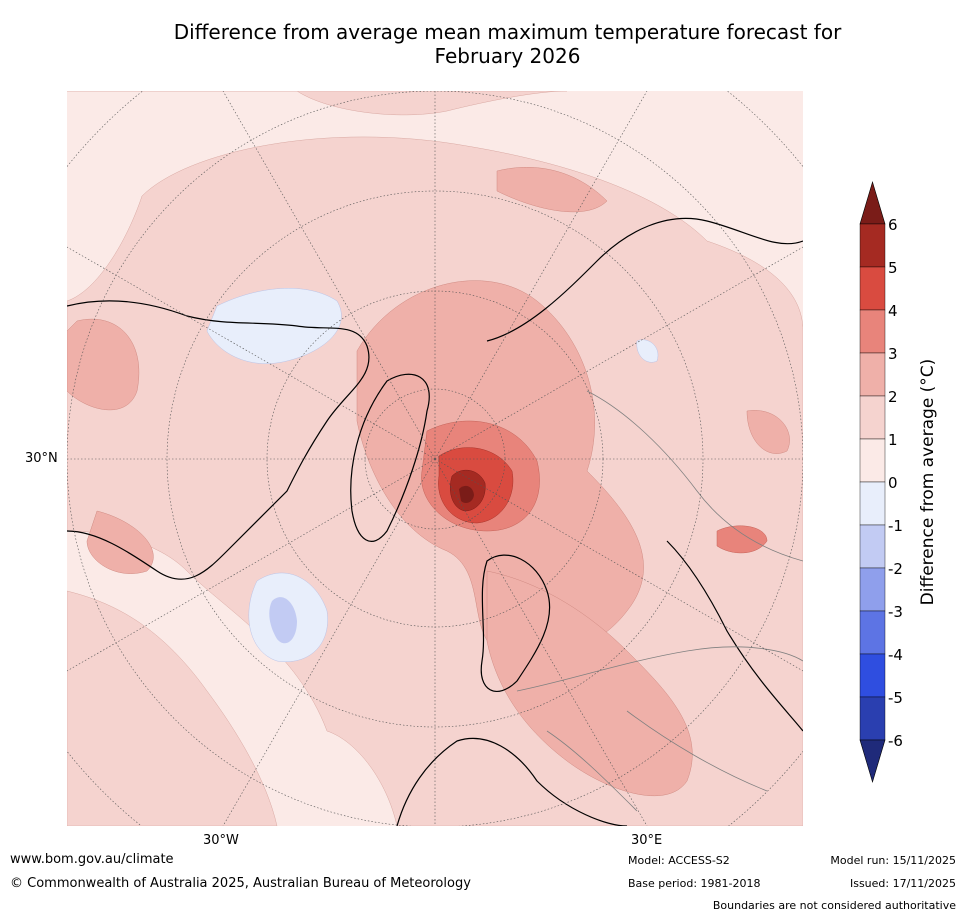  Describe the element at coordinates (893, 225) in the screenshot. I see `colorbar-tick-label: 6` at that location.